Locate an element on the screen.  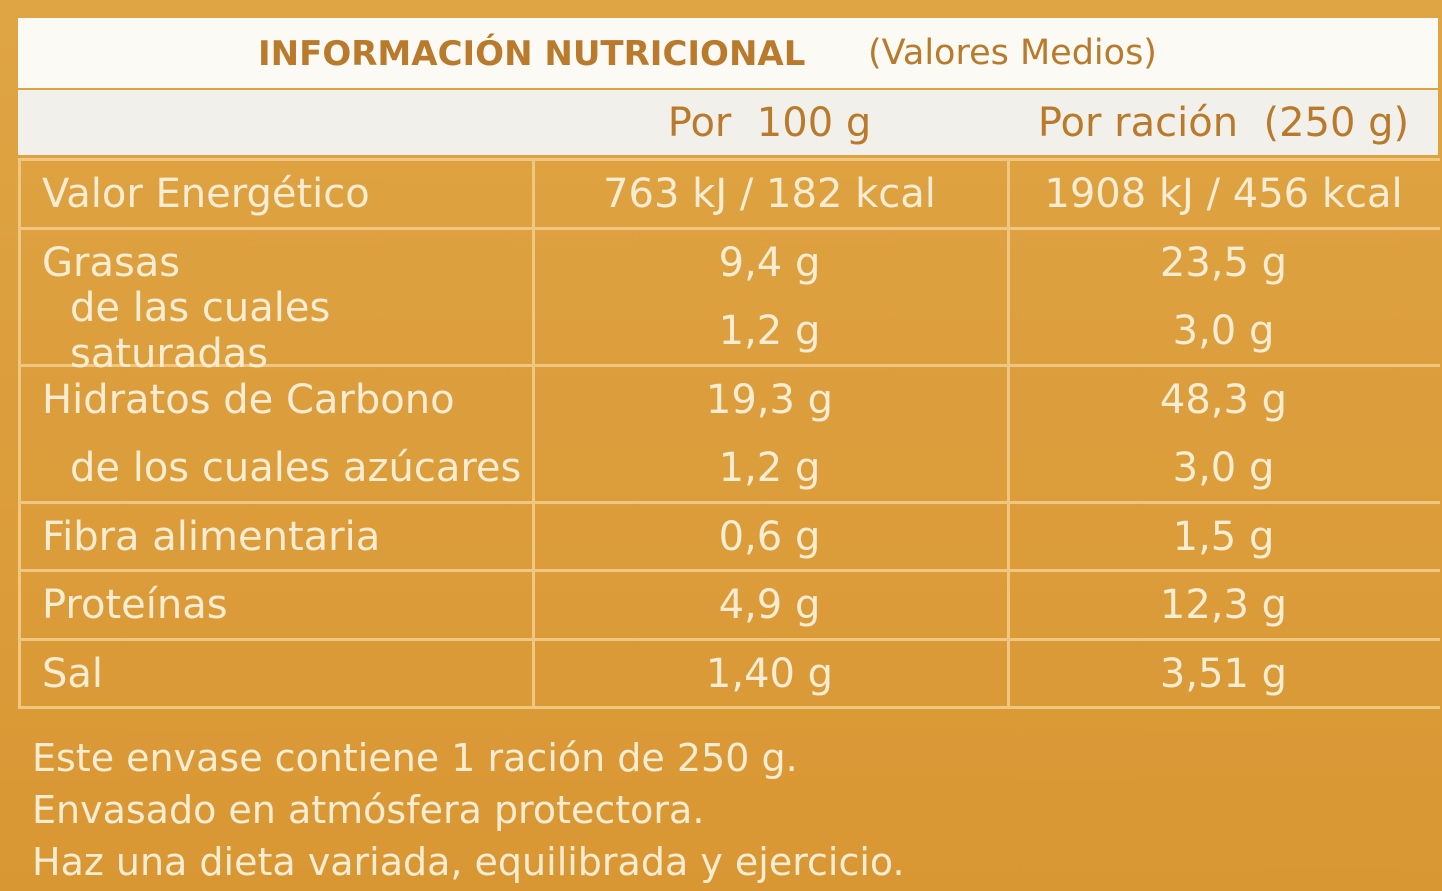
nutrient-value: 1,40 g is located at coordinates (769, 673).